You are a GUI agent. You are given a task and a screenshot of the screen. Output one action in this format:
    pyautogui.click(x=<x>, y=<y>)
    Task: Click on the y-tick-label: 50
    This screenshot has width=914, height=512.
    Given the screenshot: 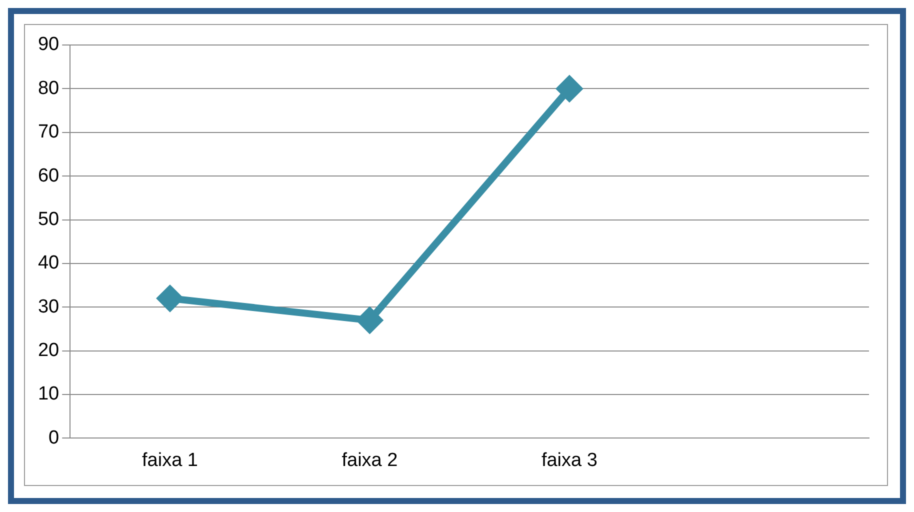 What is the action you would take?
    pyautogui.click(x=49, y=219)
    